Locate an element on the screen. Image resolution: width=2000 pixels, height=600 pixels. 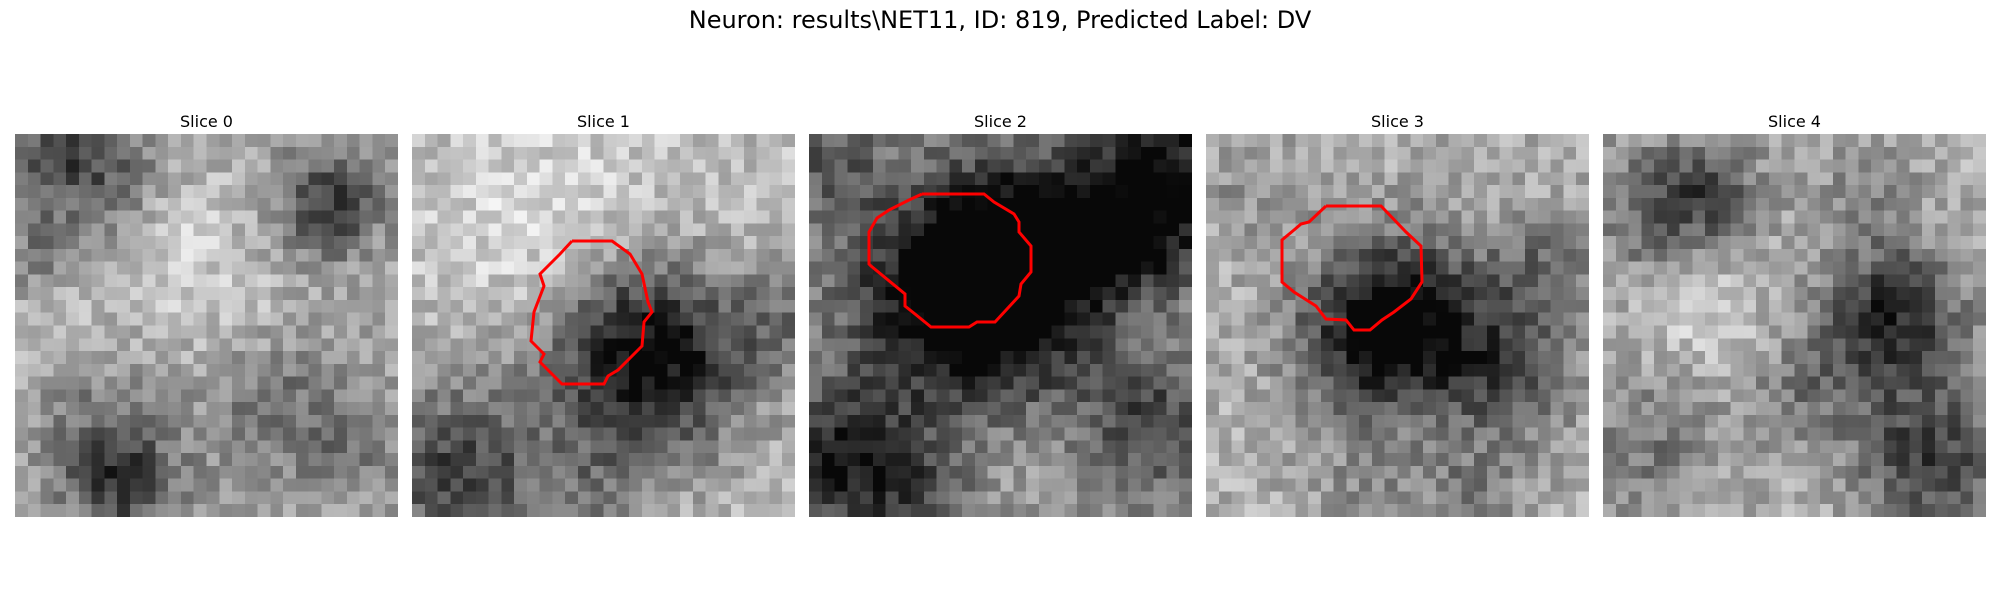
slice-title: Slice 0 is located at coordinates (206, 121).